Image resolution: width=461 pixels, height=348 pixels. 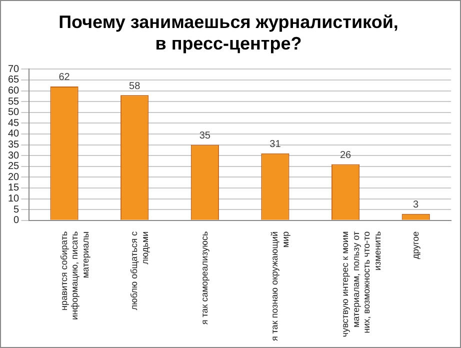 What do you see at coordinates (204, 278) in the screenshot?
I see `x-tick-label: я так самореализуюсь` at bounding box center [204, 278].